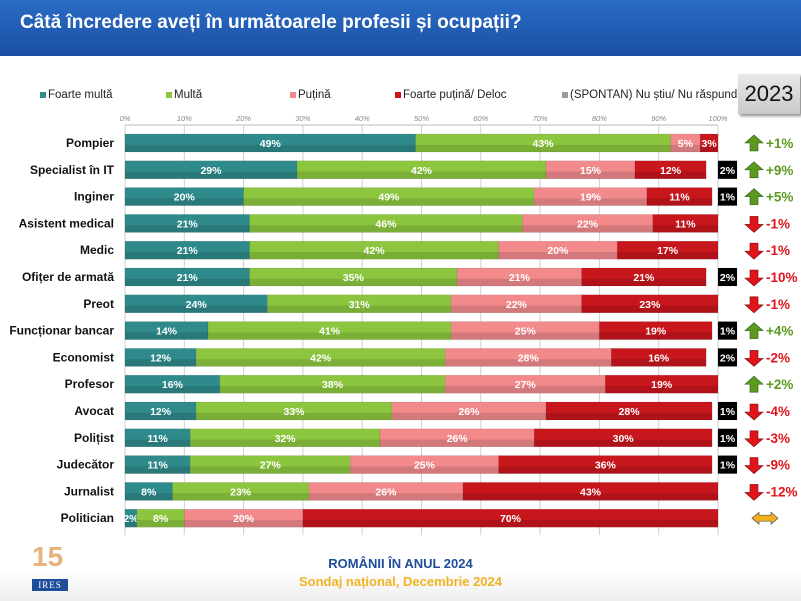 This screenshot has width=801, height=601. I want to click on x-tick-label: 70%, so click(540, 118).